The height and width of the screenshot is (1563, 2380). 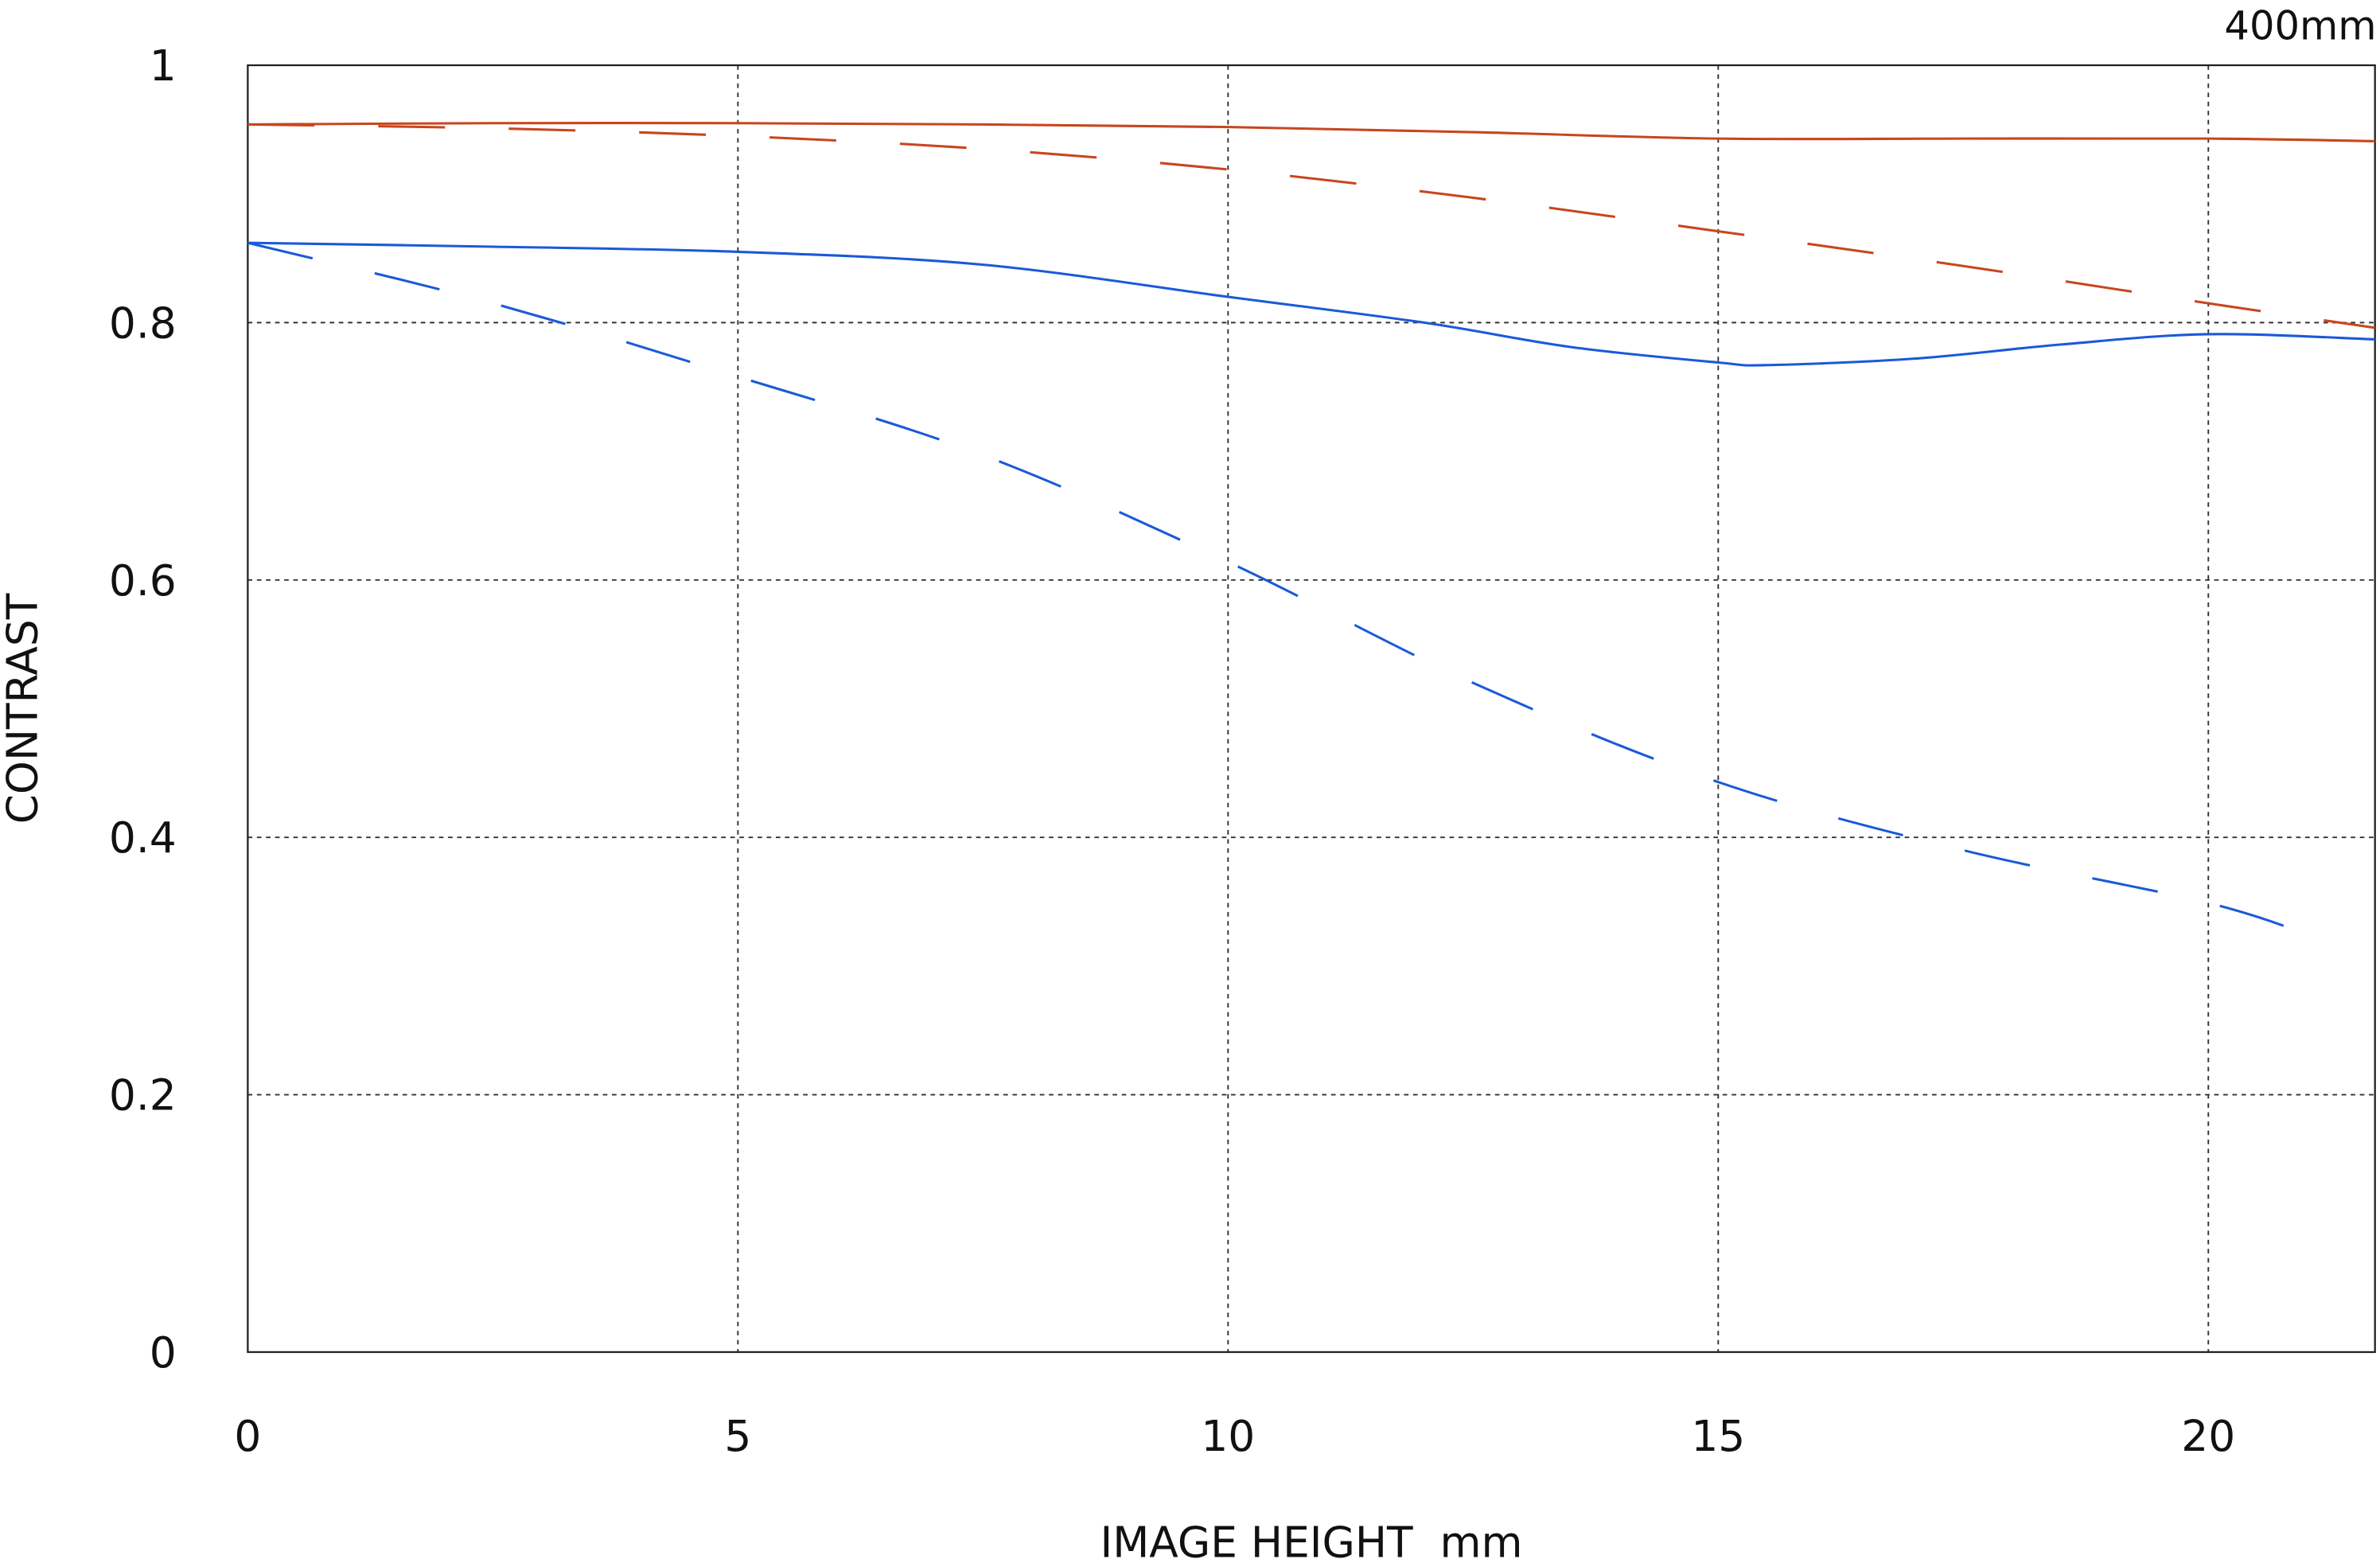 What do you see at coordinates (1228, 1436) in the screenshot?
I see `x-tick-label: 10` at bounding box center [1228, 1436].